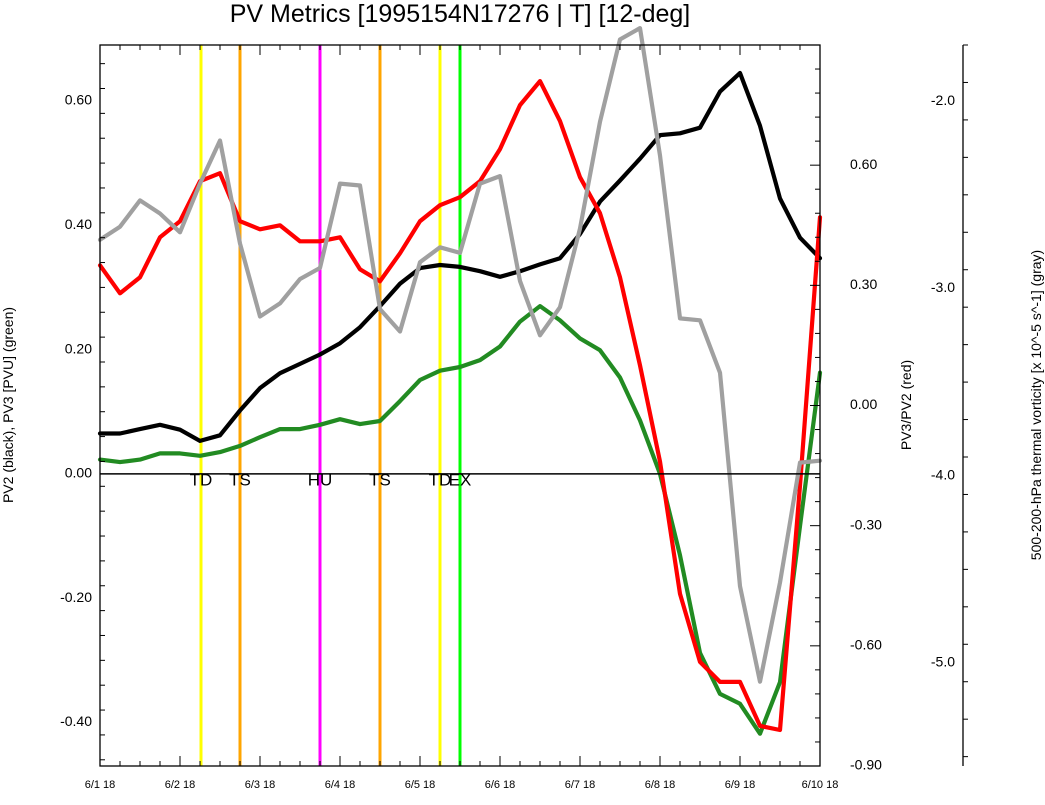  Describe the element at coordinates (863, 164) in the screenshot. I see `right-tick-label: 0.60` at that location.